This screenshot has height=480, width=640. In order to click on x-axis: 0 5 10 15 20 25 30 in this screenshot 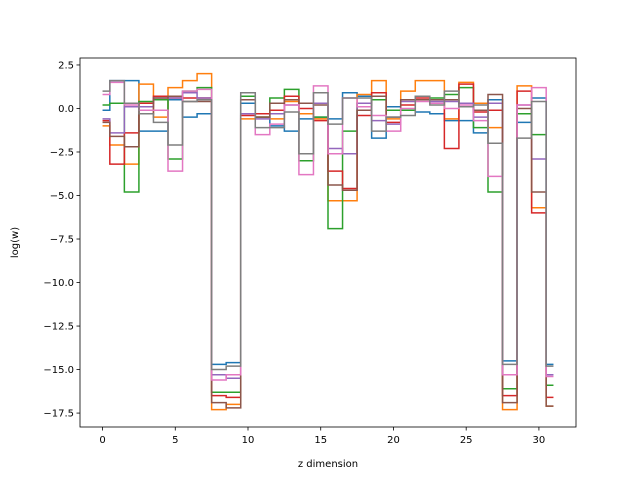, I will do `click(322, 436)`.